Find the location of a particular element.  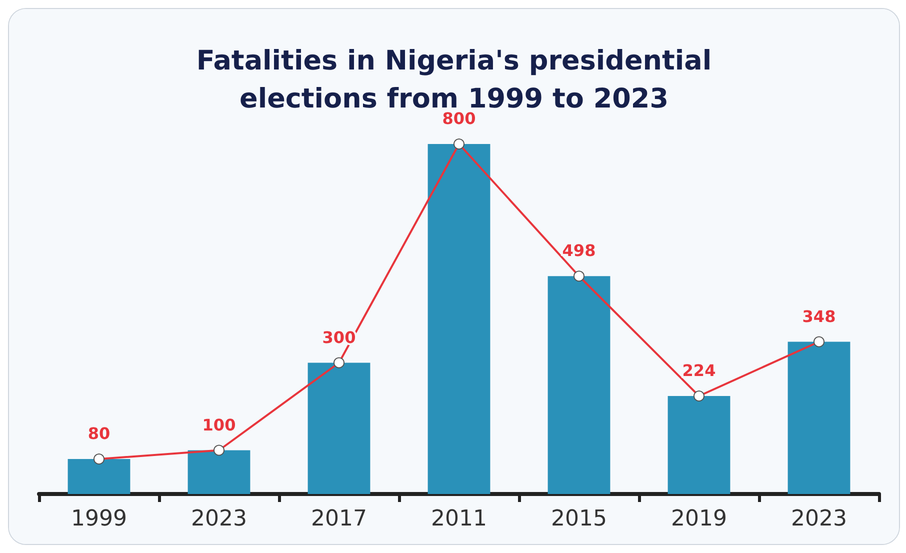

data-label: 498 is located at coordinates (579, 250).